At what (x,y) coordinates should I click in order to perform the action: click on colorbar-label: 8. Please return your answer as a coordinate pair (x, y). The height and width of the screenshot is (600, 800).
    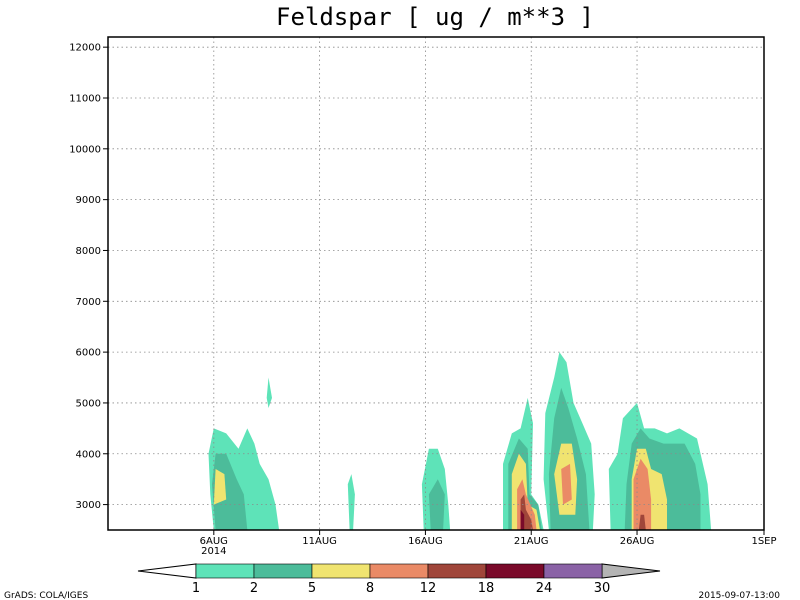
    Looking at the image, I should click on (370, 588).